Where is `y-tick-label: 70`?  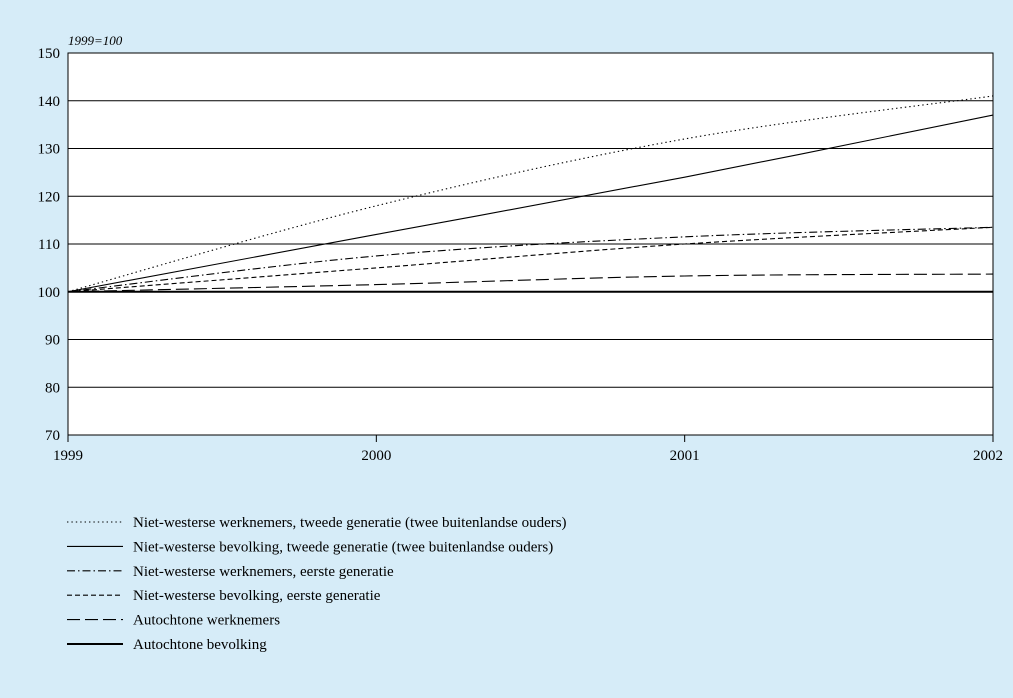
y-tick-label: 70 is located at coordinates (52, 436).